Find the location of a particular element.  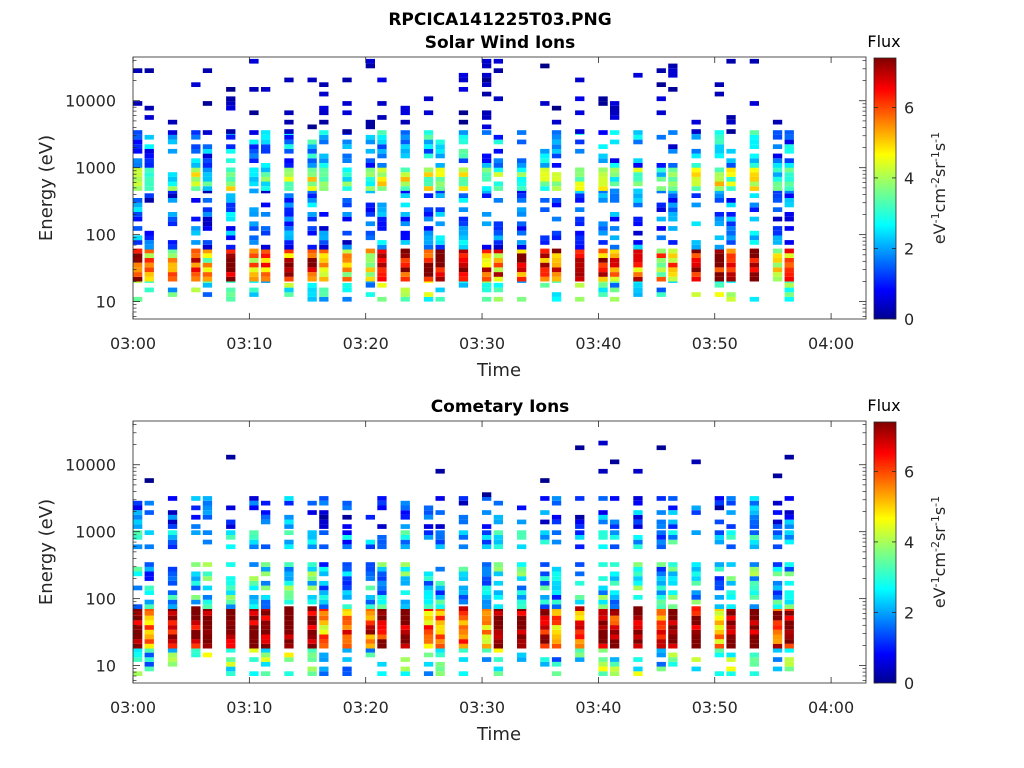

colorbar-unit-label: eV-1cm-2sr-1s-1 is located at coordinates (939, 188).